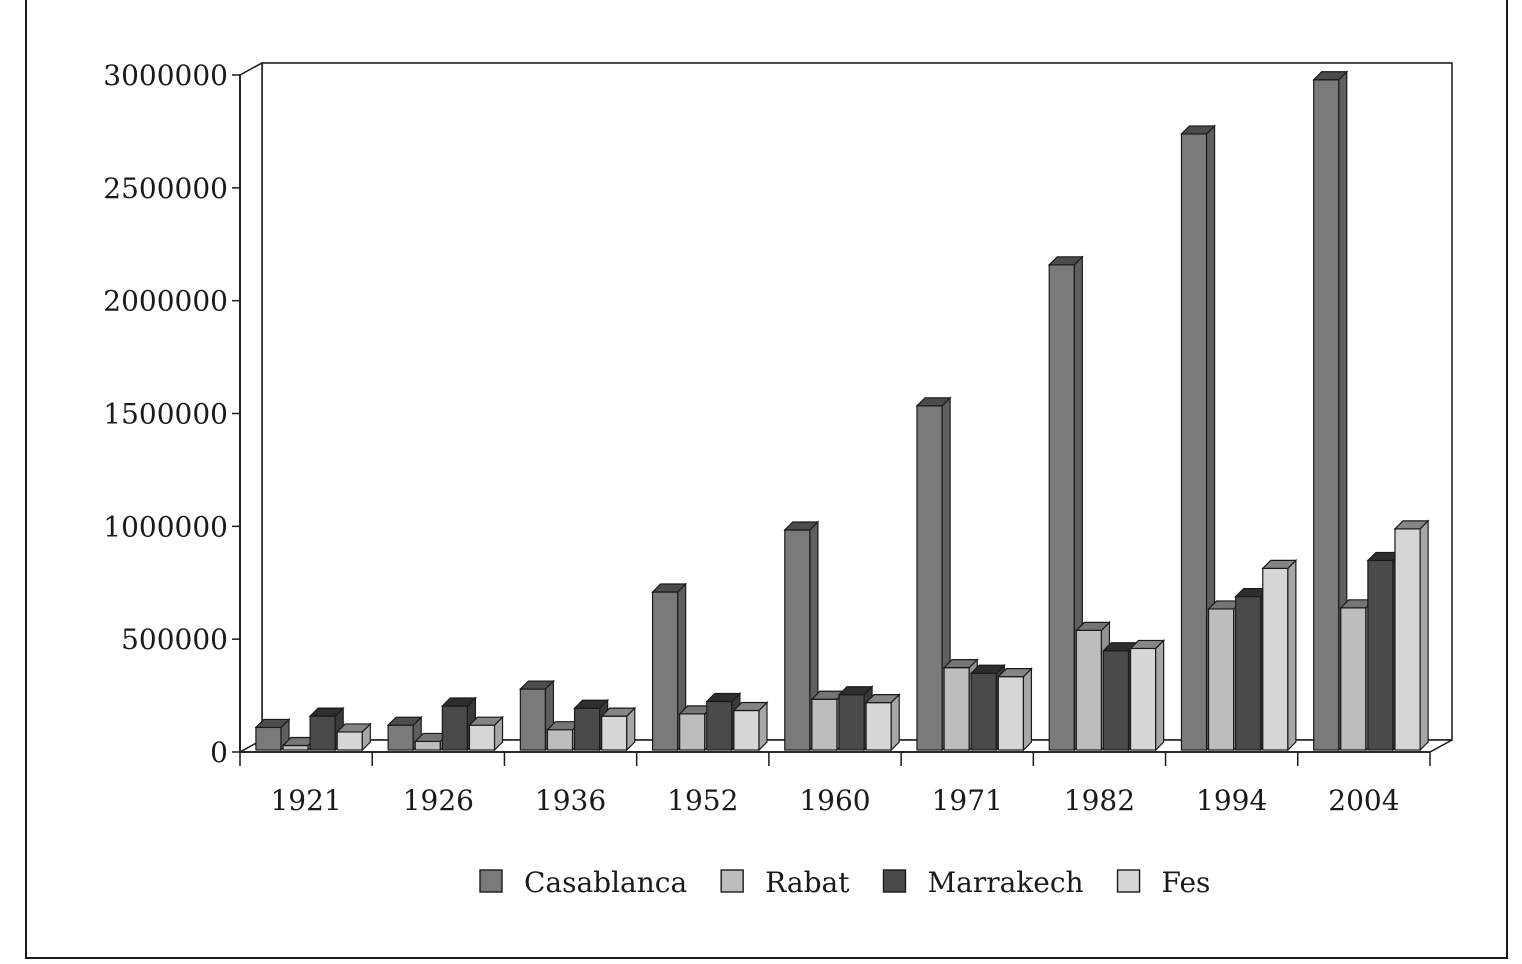 The width and height of the screenshot is (1522, 964). I want to click on legend-item: Casablanca, so click(583, 882).